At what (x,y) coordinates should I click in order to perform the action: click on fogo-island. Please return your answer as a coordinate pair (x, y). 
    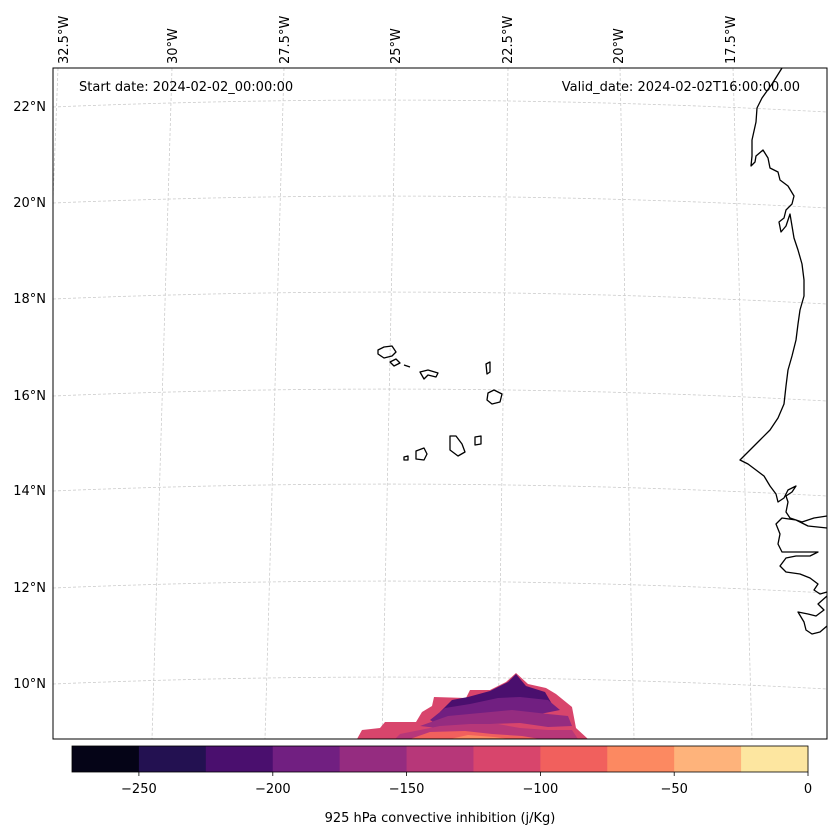
    Looking at the image, I should click on (421, 454).